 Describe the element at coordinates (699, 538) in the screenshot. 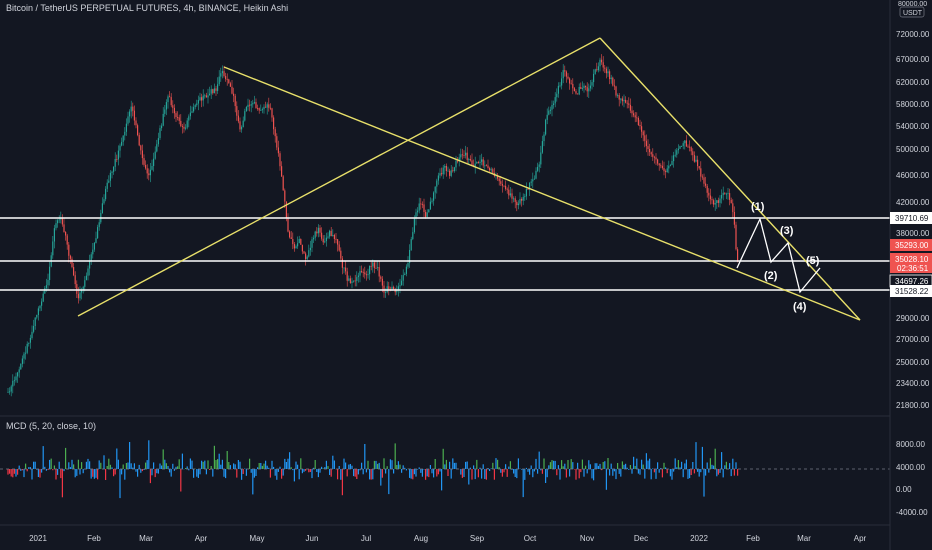

I see `time-axis-label: 2022` at that location.